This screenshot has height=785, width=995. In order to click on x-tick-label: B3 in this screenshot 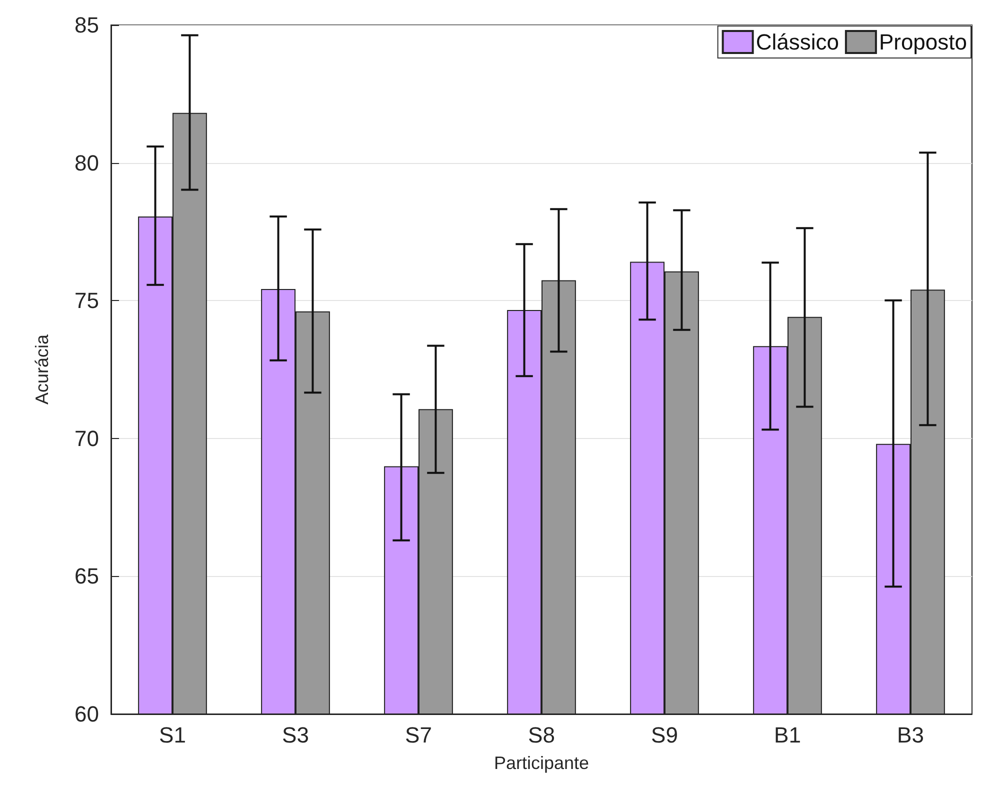, I will do `click(910, 735)`.